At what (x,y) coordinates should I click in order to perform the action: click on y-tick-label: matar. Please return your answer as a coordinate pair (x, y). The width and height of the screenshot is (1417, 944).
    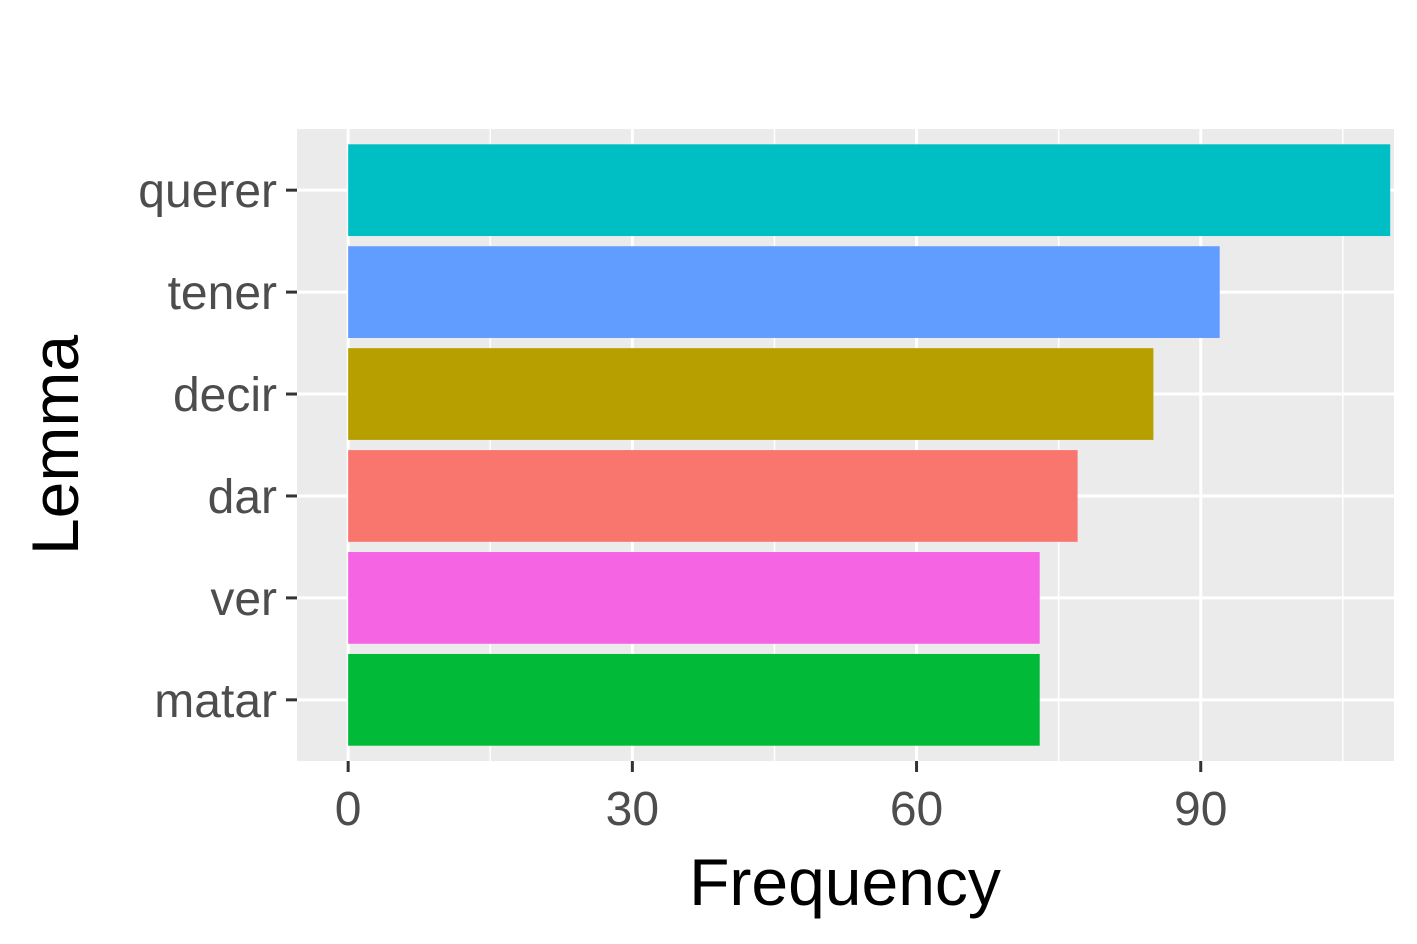
    Looking at the image, I should click on (215, 701).